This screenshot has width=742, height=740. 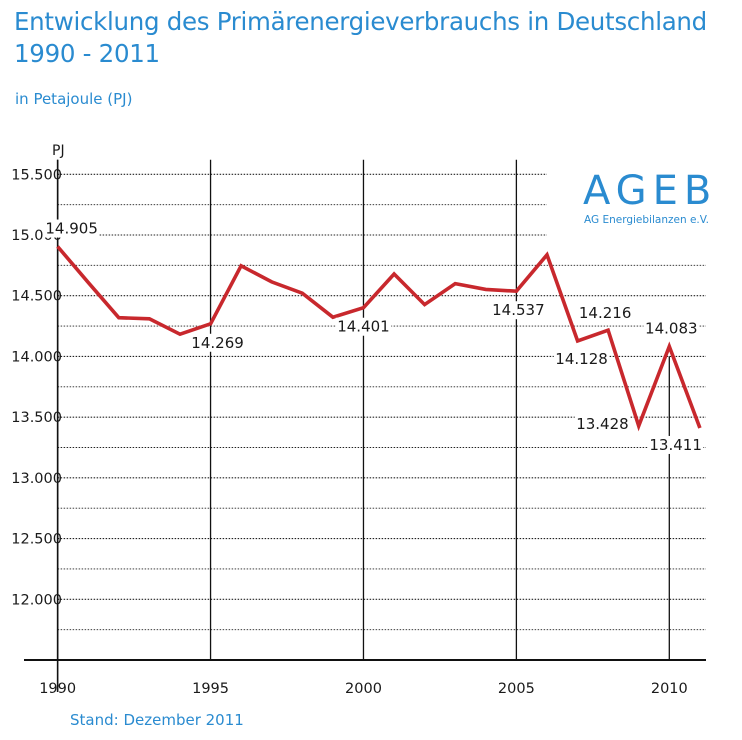 I want to click on footer-stand: Stand: Dezember 2011, so click(x=157, y=720).